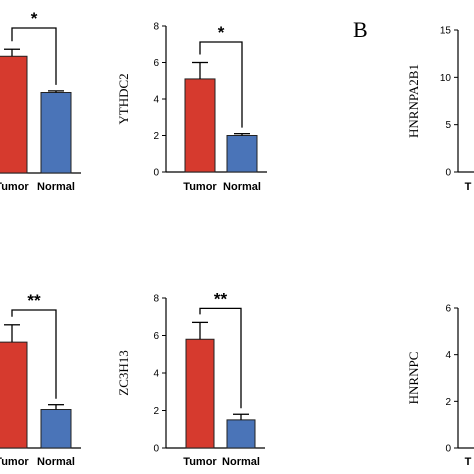 The height and width of the screenshot is (474, 474). I want to click on y-tick-label: 15, so click(446, 31).